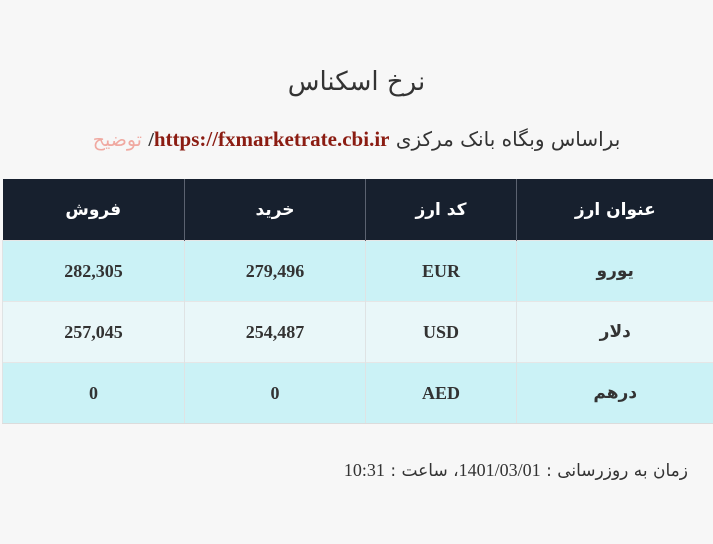 The height and width of the screenshot is (544, 713). Describe the element at coordinates (424, 471) in the screenshot. I see `time-label: ، ساعت :` at that location.